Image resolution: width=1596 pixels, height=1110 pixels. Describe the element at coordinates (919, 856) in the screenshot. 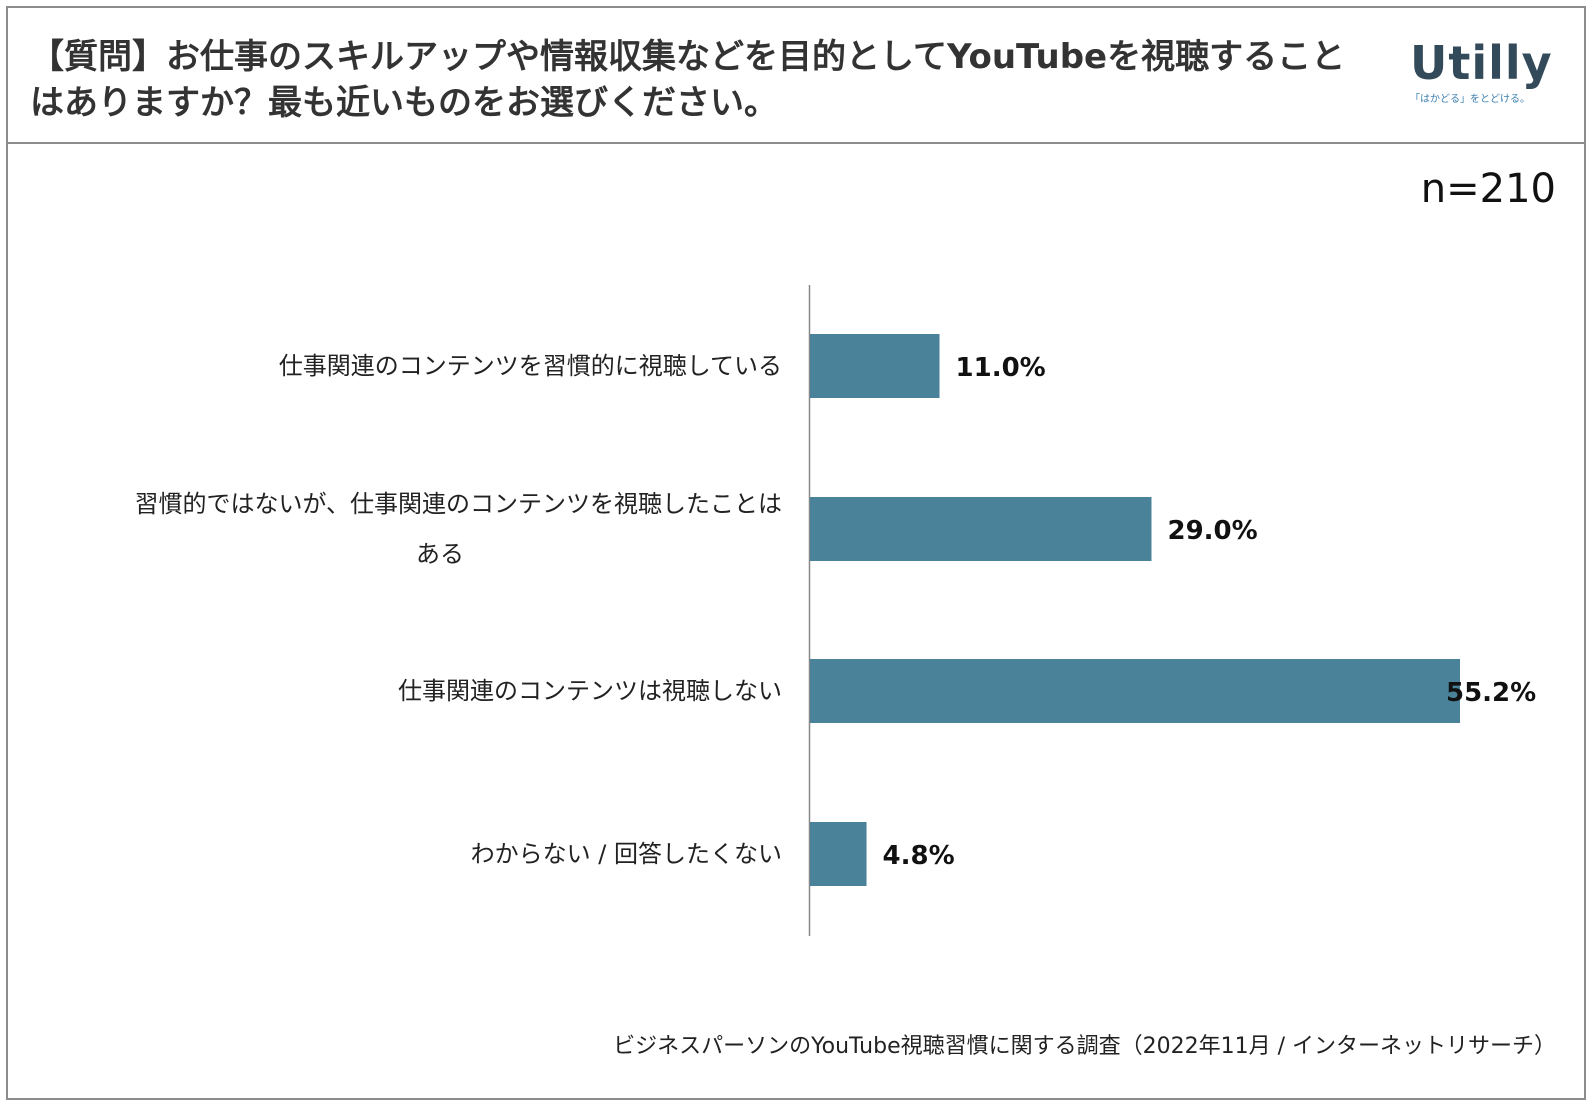

I see `value-label-4: 4.8%` at that location.